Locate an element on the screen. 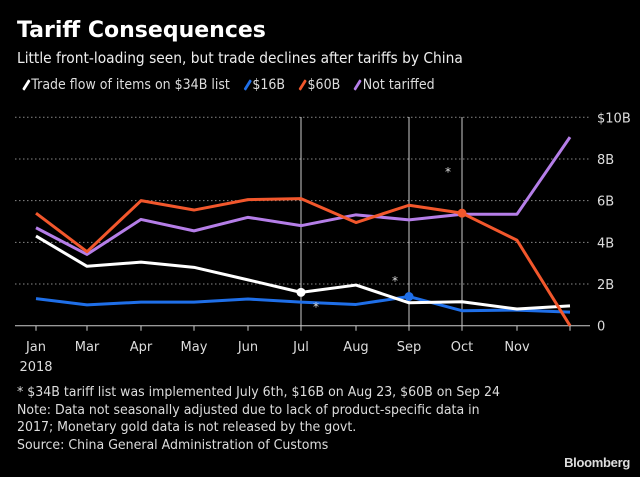 This screenshot has width=640, height=477. x-tick-label: Jun is located at coordinates (247, 347).